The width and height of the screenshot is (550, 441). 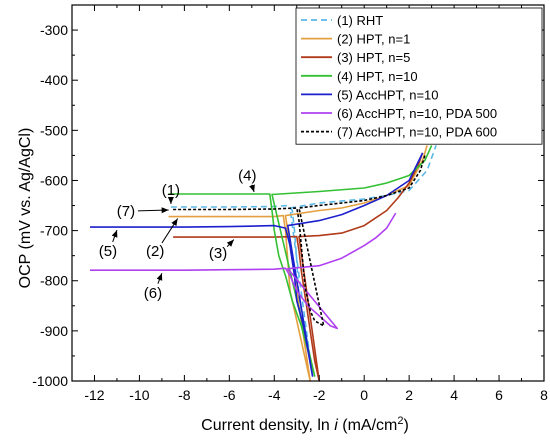 What do you see at coordinates (373, 57) in the screenshot?
I see `legend-label: (3) HPT, n=5` at bounding box center [373, 57].